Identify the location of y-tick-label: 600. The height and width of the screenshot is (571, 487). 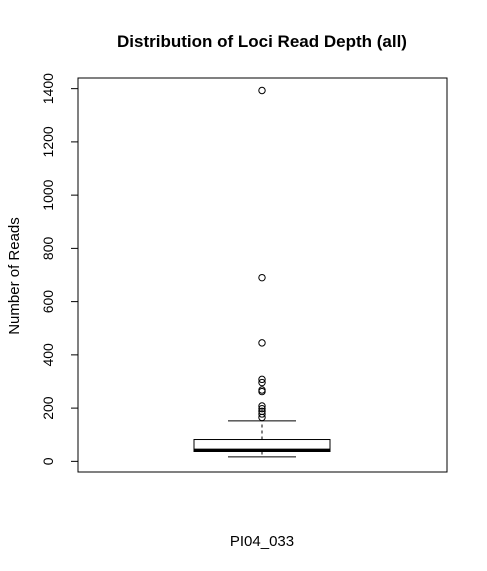
(48, 302).